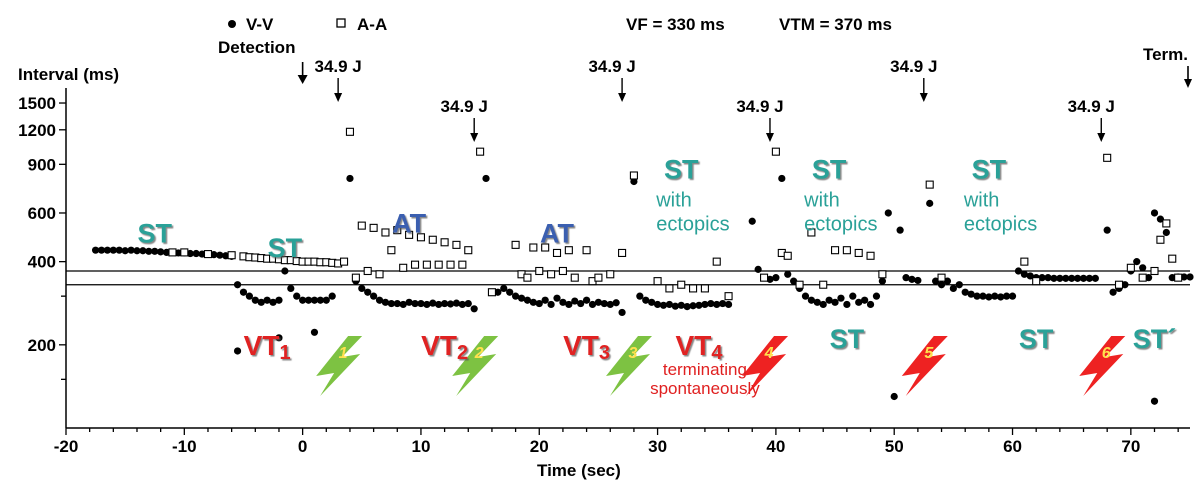  What do you see at coordinates (302, 79) in the screenshot?
I see `detection-arrow-head` at bounding box center [302, 79].